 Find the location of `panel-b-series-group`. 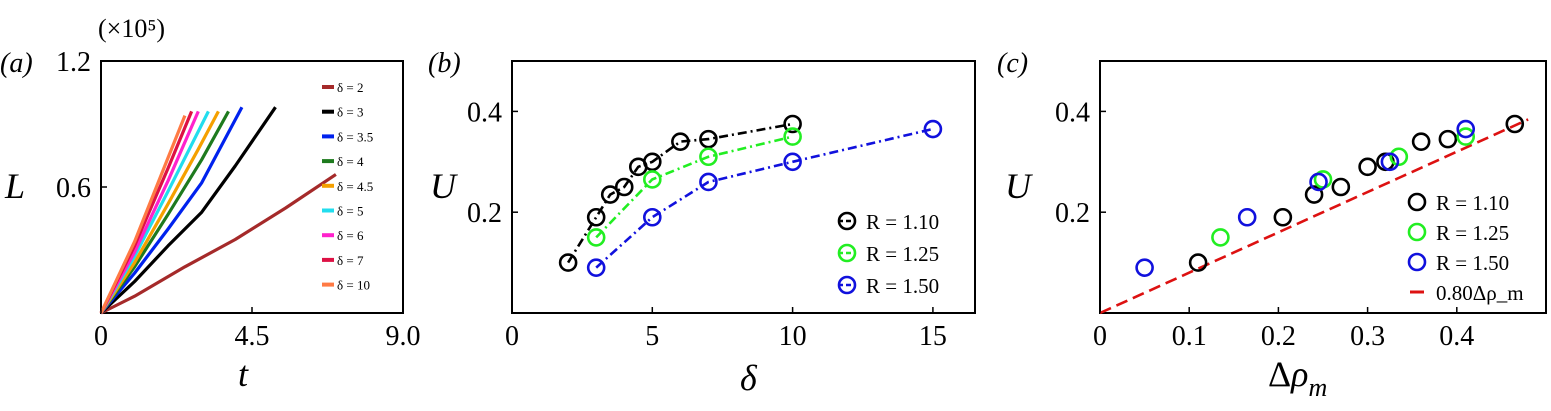

panel-b-series-group is located at coordinates (750, 195).